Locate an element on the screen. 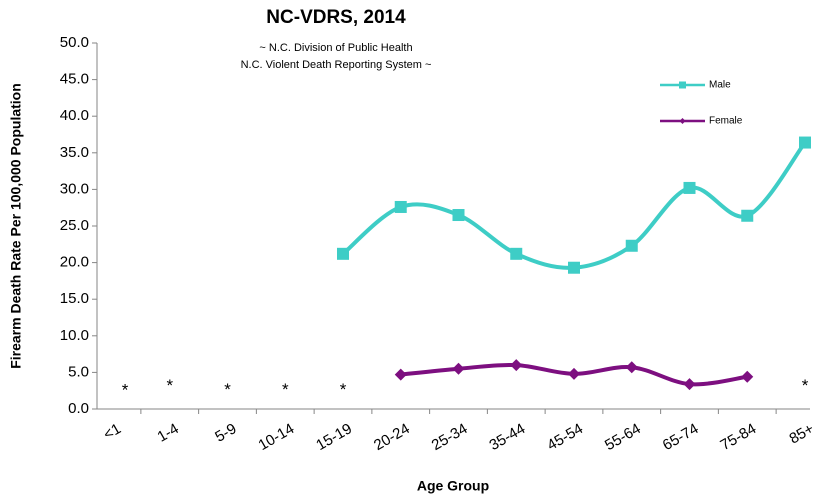 The width and height of the screenshot is (817, 498). x-tick-label: 75-84 is located at coordinates (739, 437).